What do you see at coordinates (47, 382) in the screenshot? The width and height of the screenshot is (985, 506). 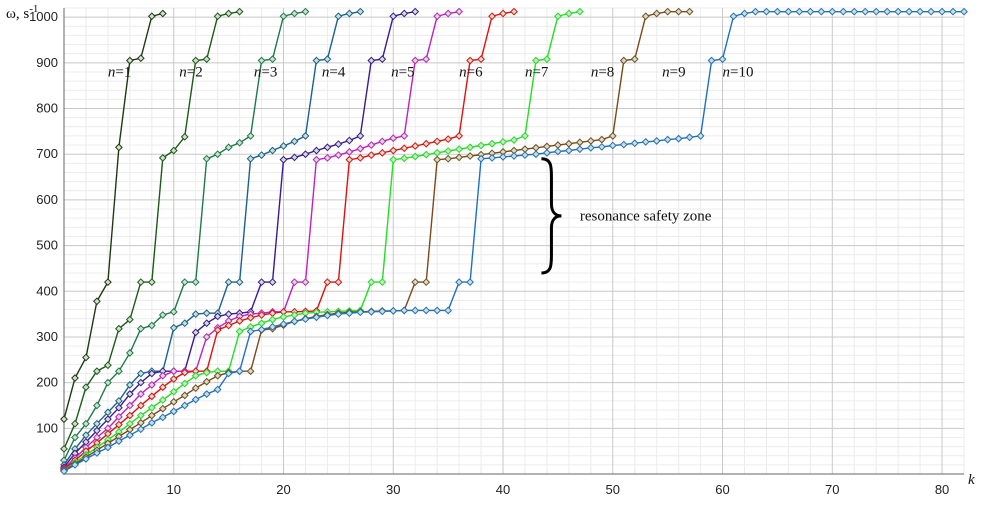 I see `y-tick-label: 200` at bounding box center [47, 382].